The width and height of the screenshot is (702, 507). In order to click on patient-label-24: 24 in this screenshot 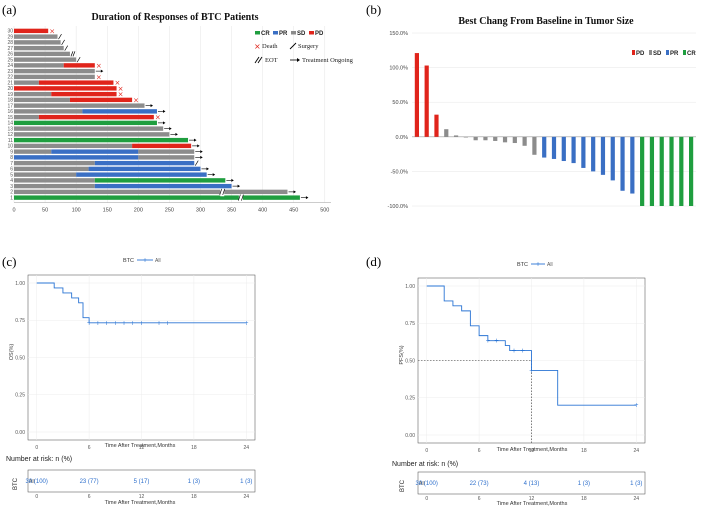, I will do `click(10, 66)`.